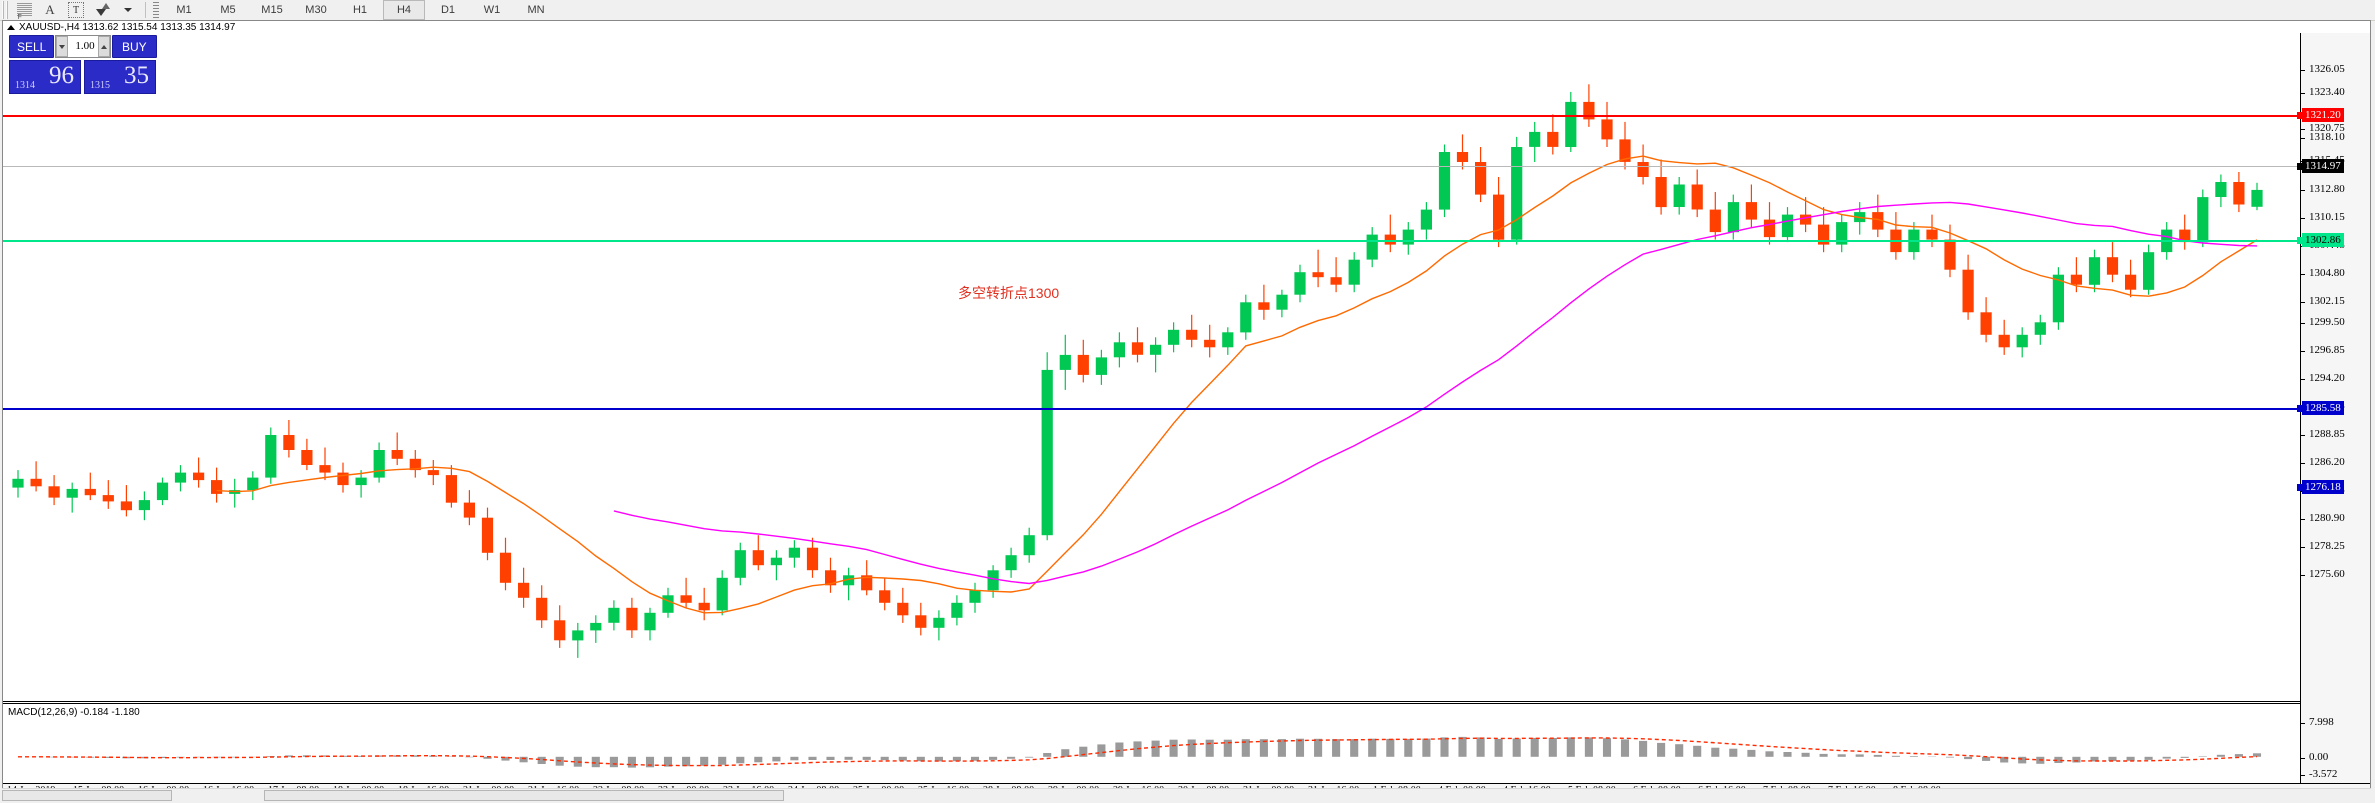 The height and width of the screenshot is (803, 2375). Describe the element at coordinates (74, 712) in the screenshot. I see `macd-label: MACD(12,26,9) -0.184 -1.180` at that location.